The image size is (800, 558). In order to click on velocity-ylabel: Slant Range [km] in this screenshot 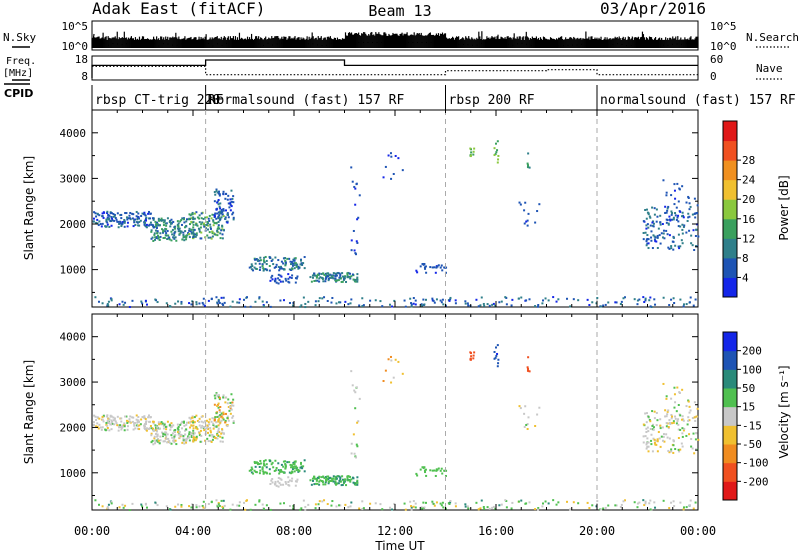, I will do `click(29, 412)`.